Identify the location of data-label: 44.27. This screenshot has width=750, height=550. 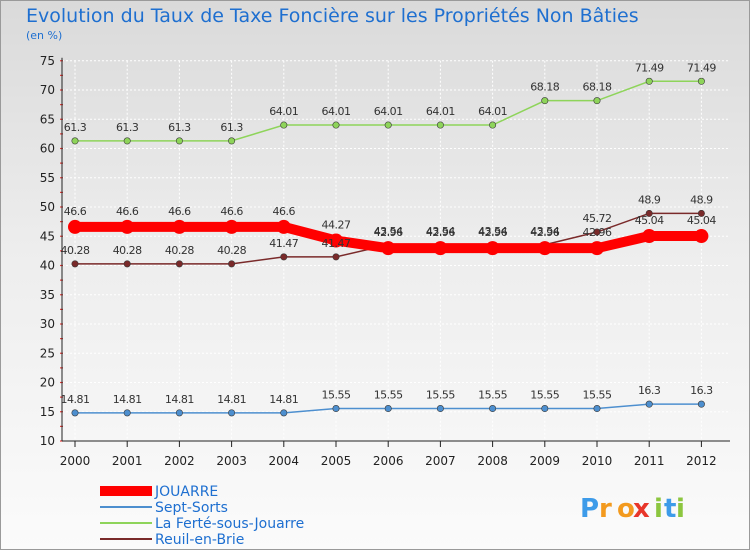
(336, 225).